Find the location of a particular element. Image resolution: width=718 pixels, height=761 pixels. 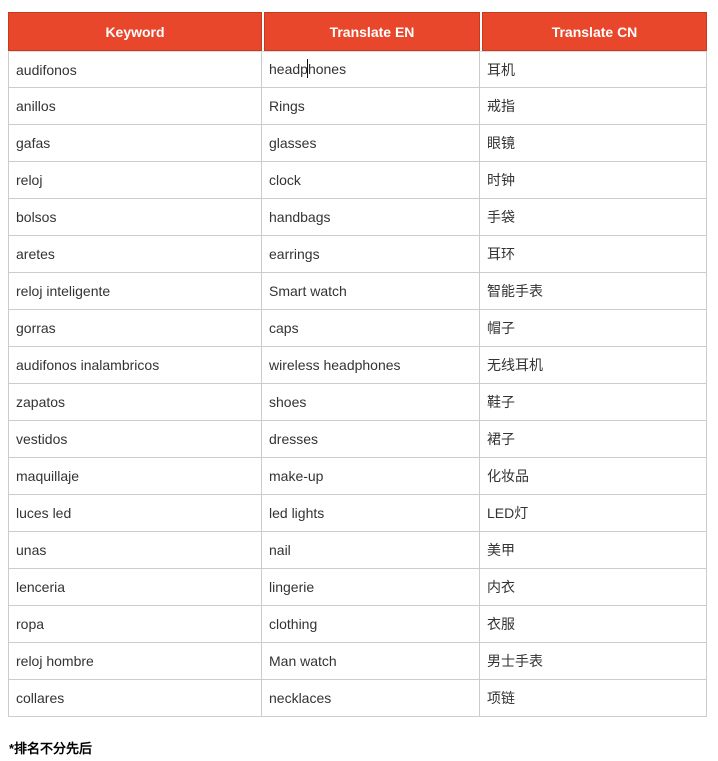

table-row: zapatos shoes 鞋子 is located at coordinates (357, 402).